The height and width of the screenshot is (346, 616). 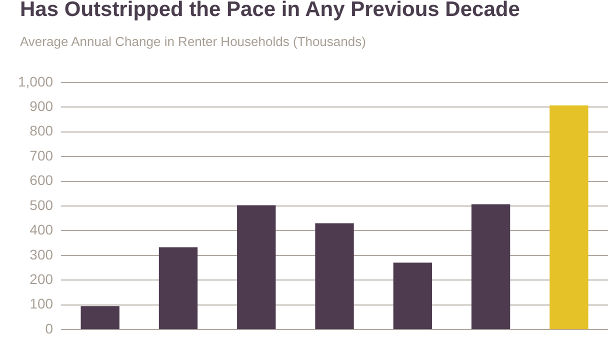 I want to click on y-tick-label: 400, so click(x=42, y=230).